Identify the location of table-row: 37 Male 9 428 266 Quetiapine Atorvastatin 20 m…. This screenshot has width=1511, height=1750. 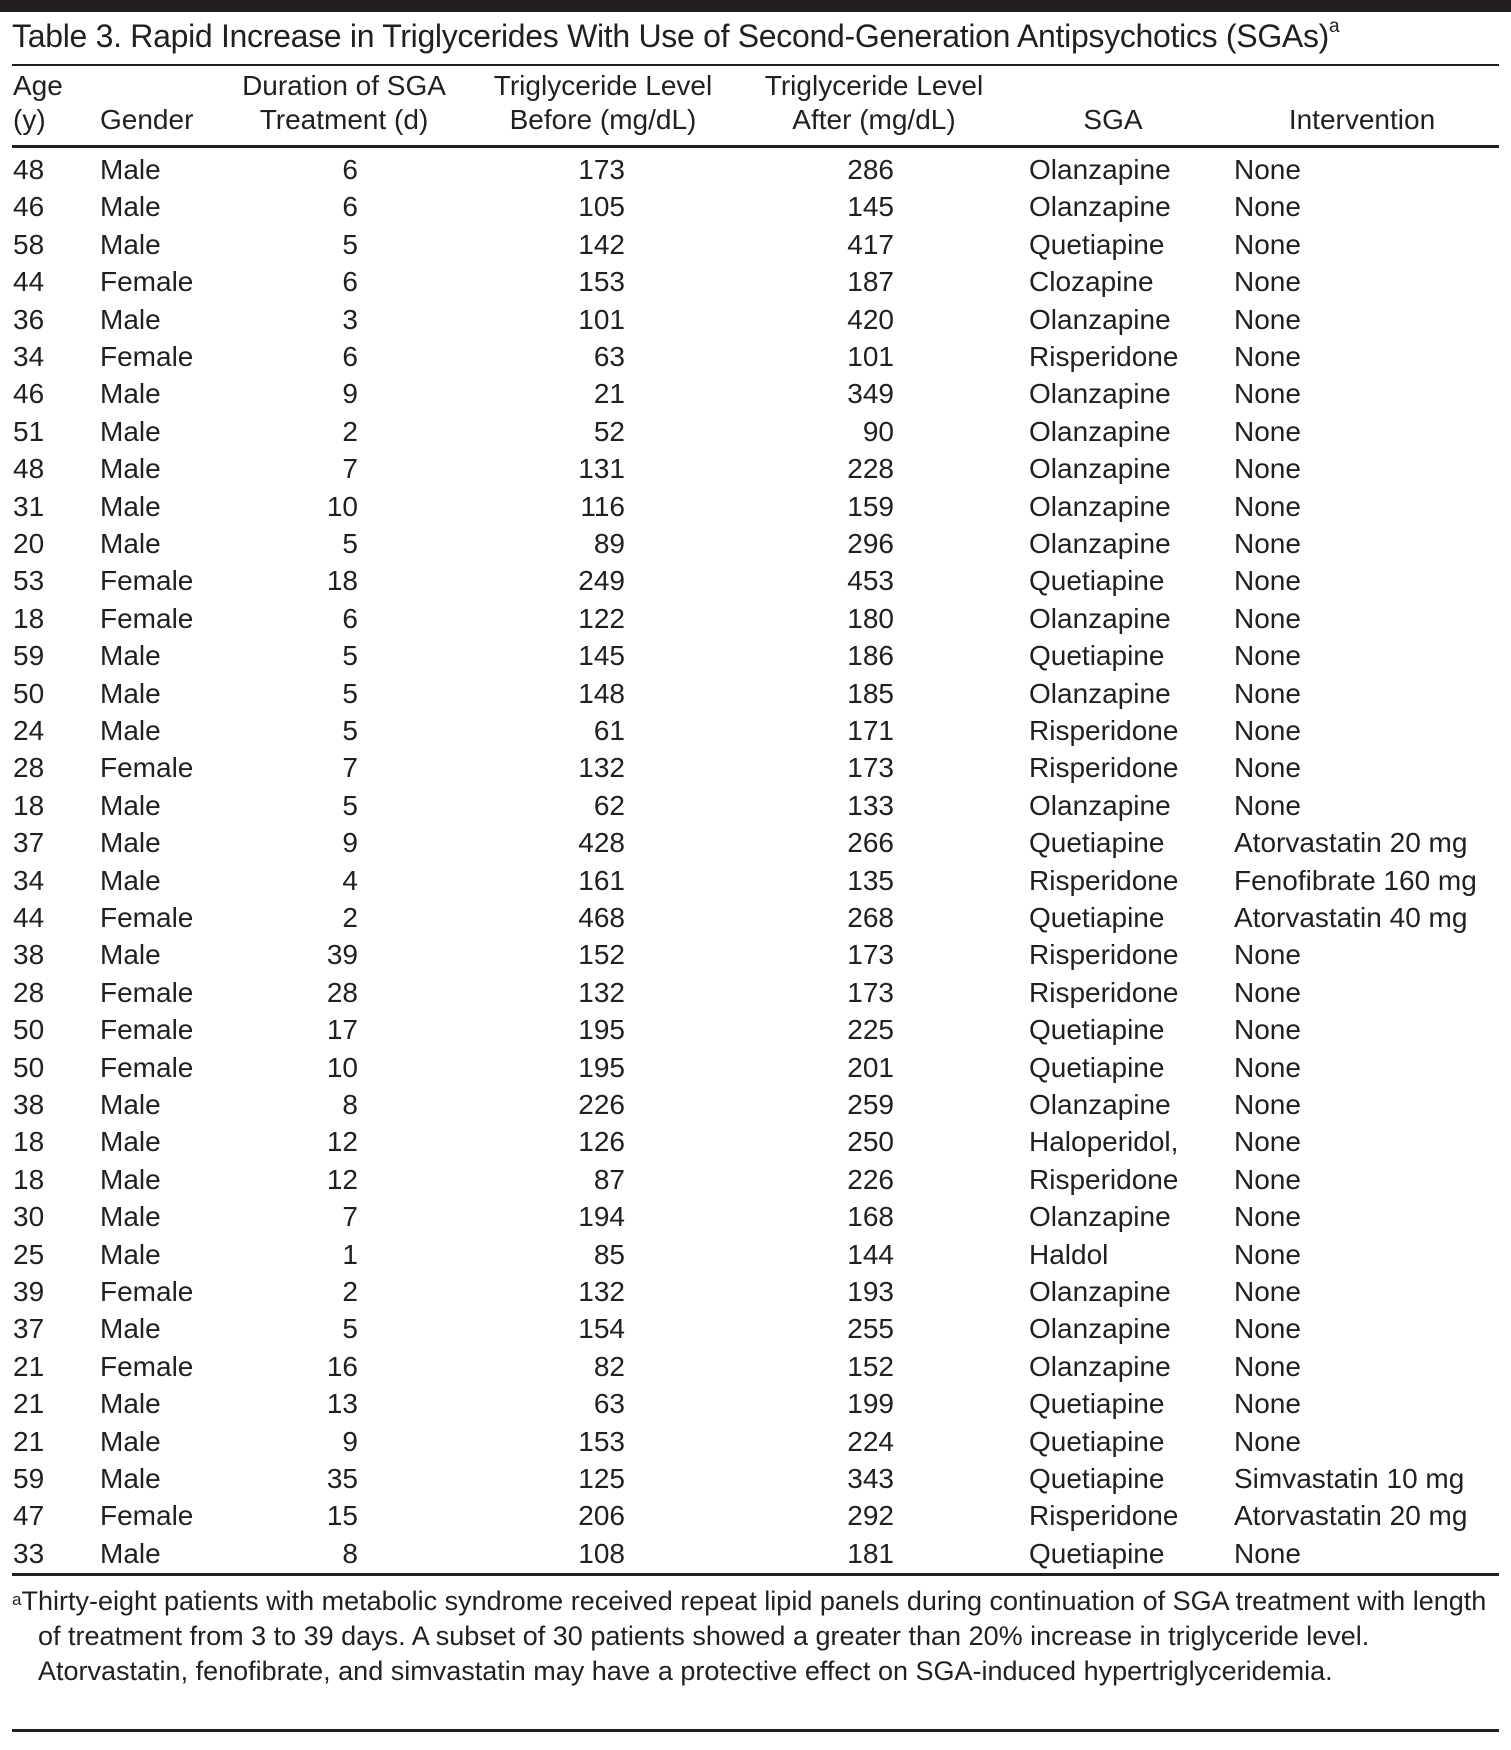
(755, 842).